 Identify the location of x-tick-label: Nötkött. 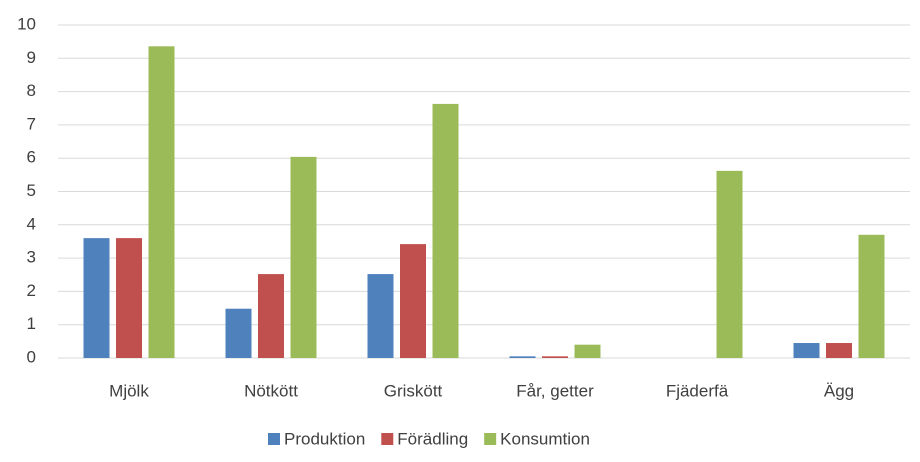
(271, 390).